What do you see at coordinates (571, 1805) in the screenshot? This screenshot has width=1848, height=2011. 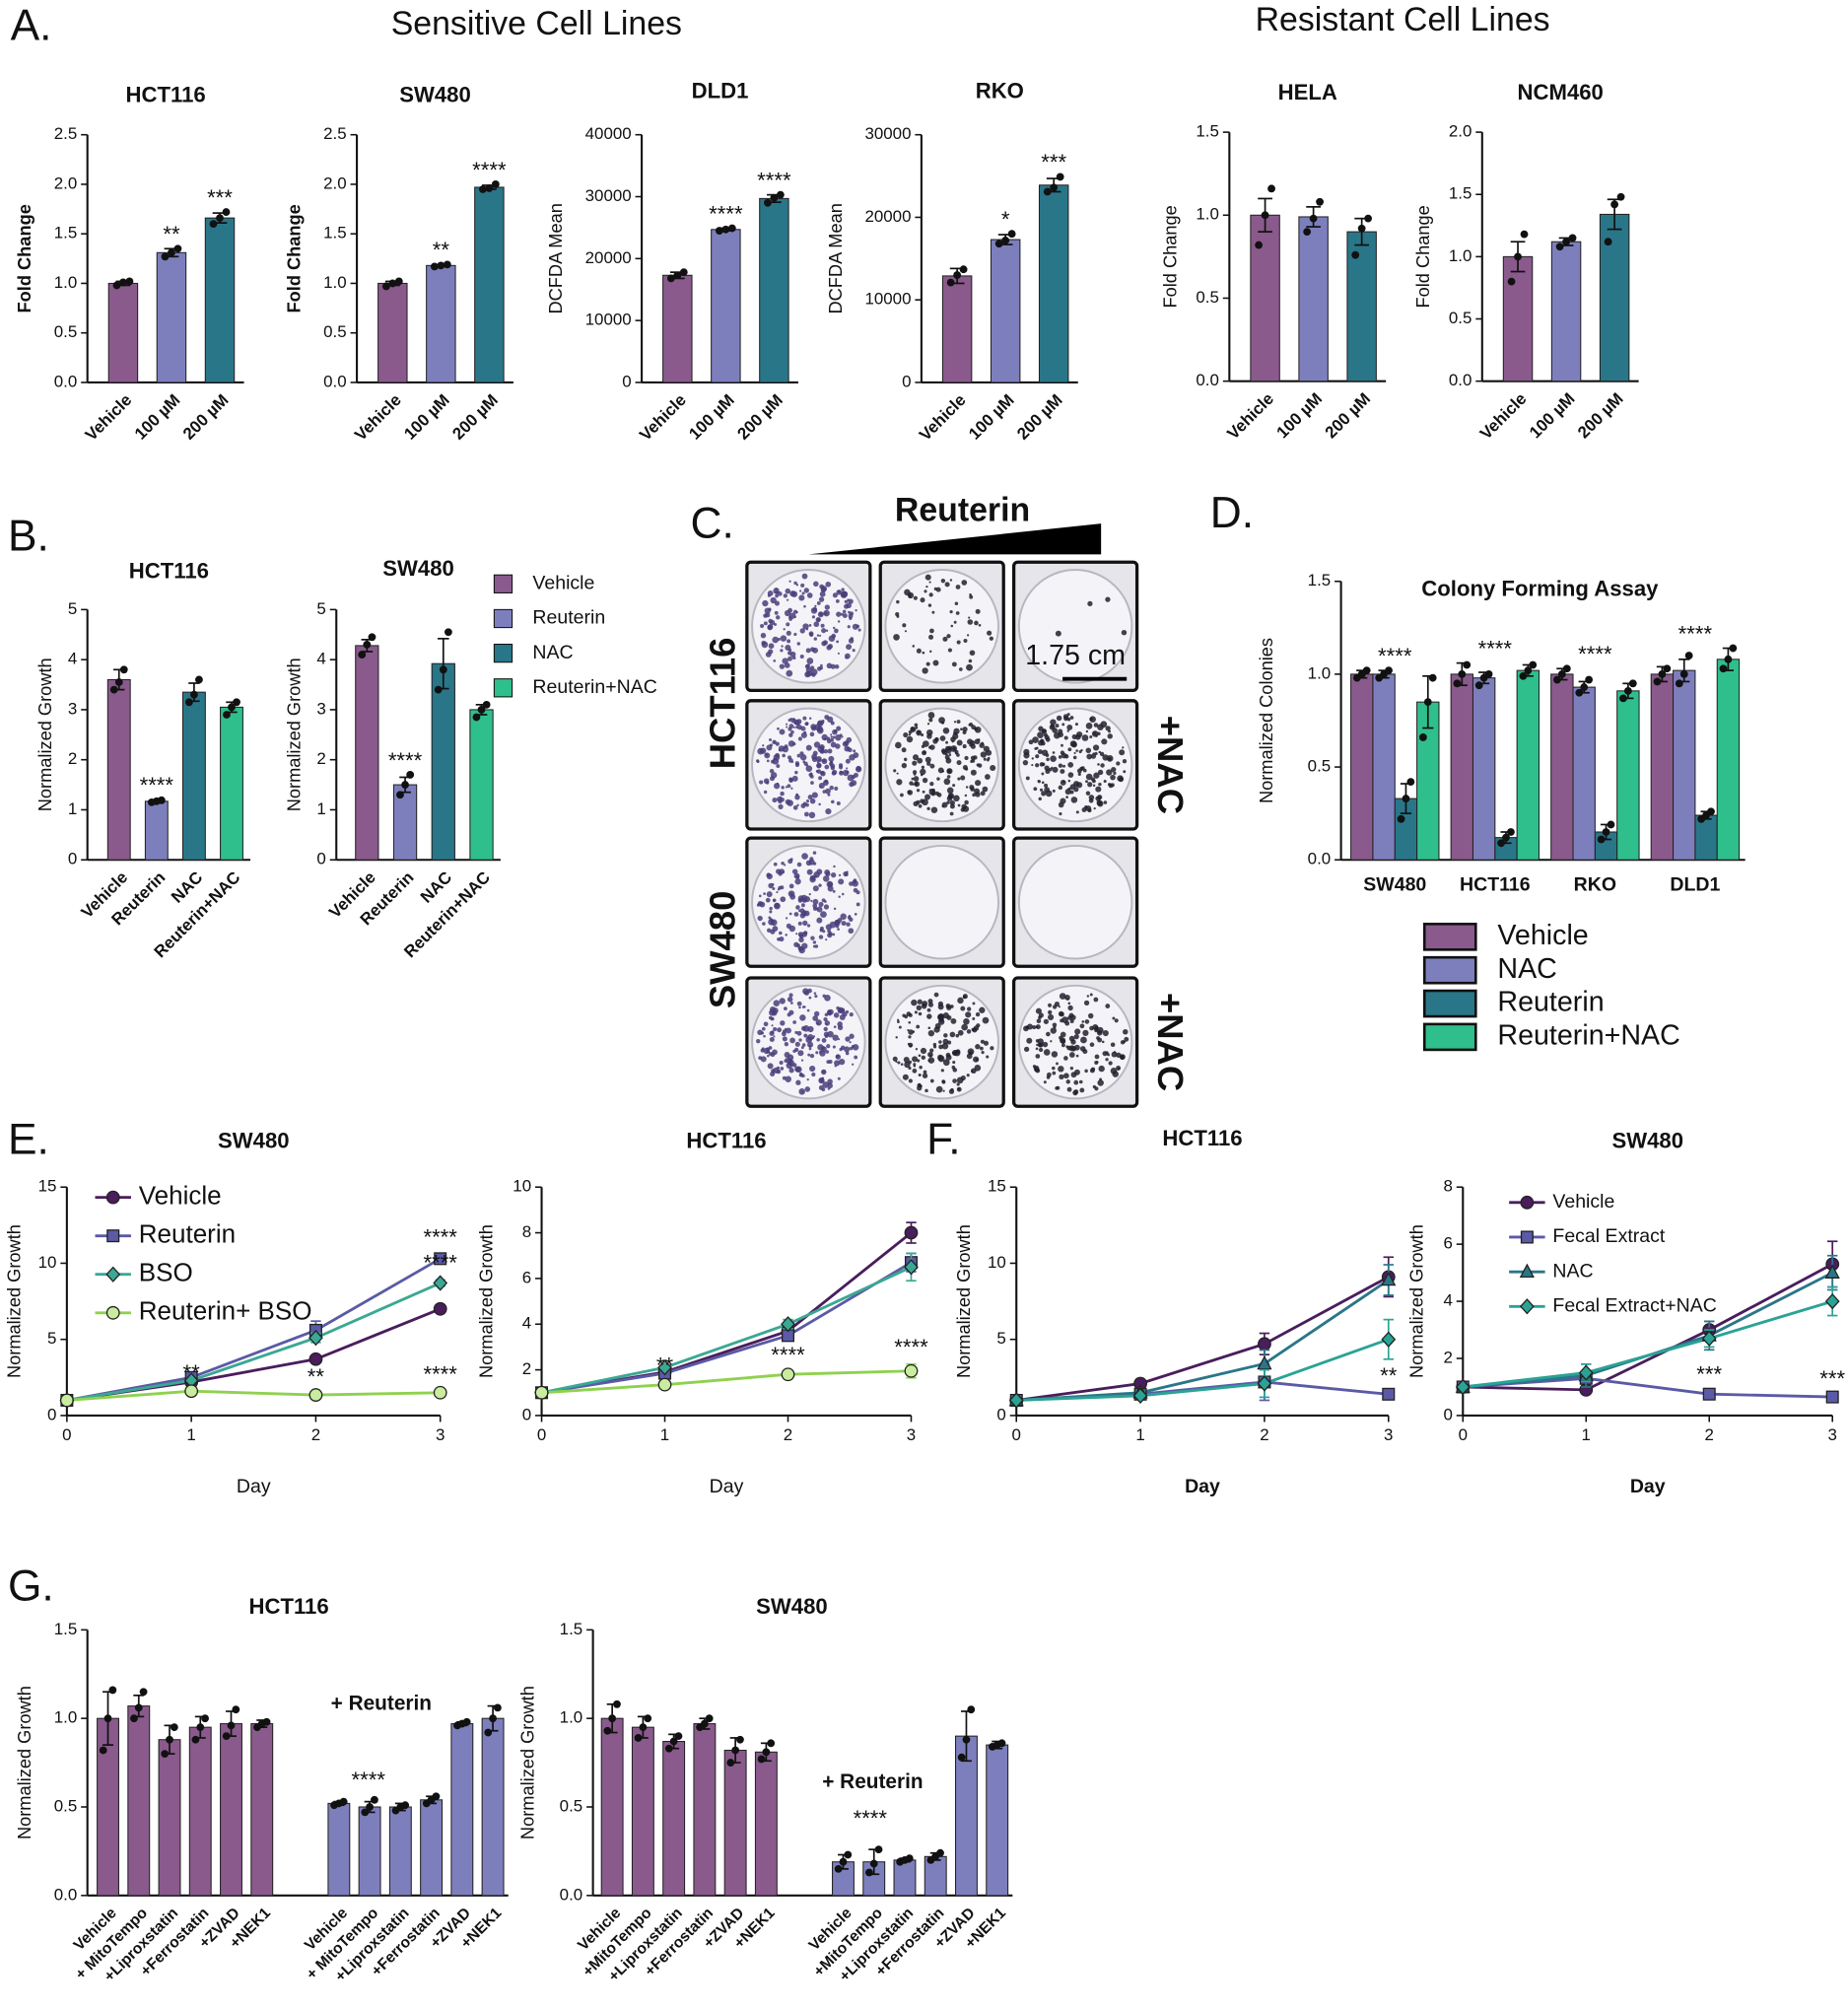 I see `y-tick-label: 0.5` at bounding box center [571, 1805].